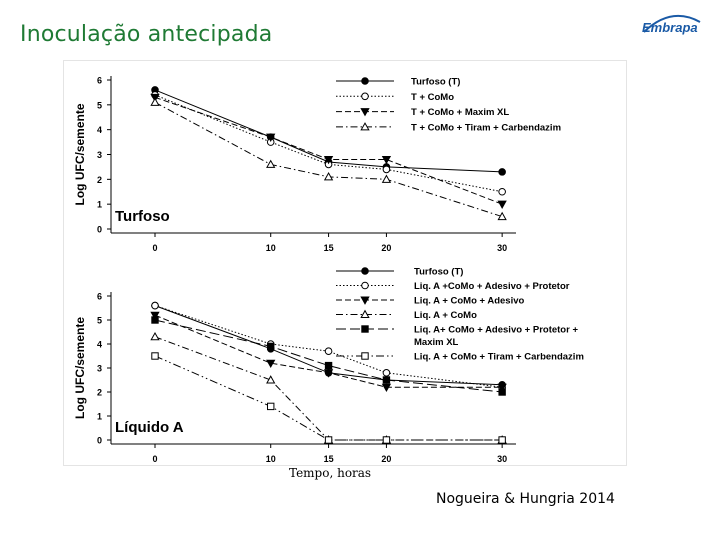 This screenshot has height=540, width=720. Describe the element at coordinates (445, 315) in the screenshot. I see `legend-label: Liq. A + CoMo` at that location.